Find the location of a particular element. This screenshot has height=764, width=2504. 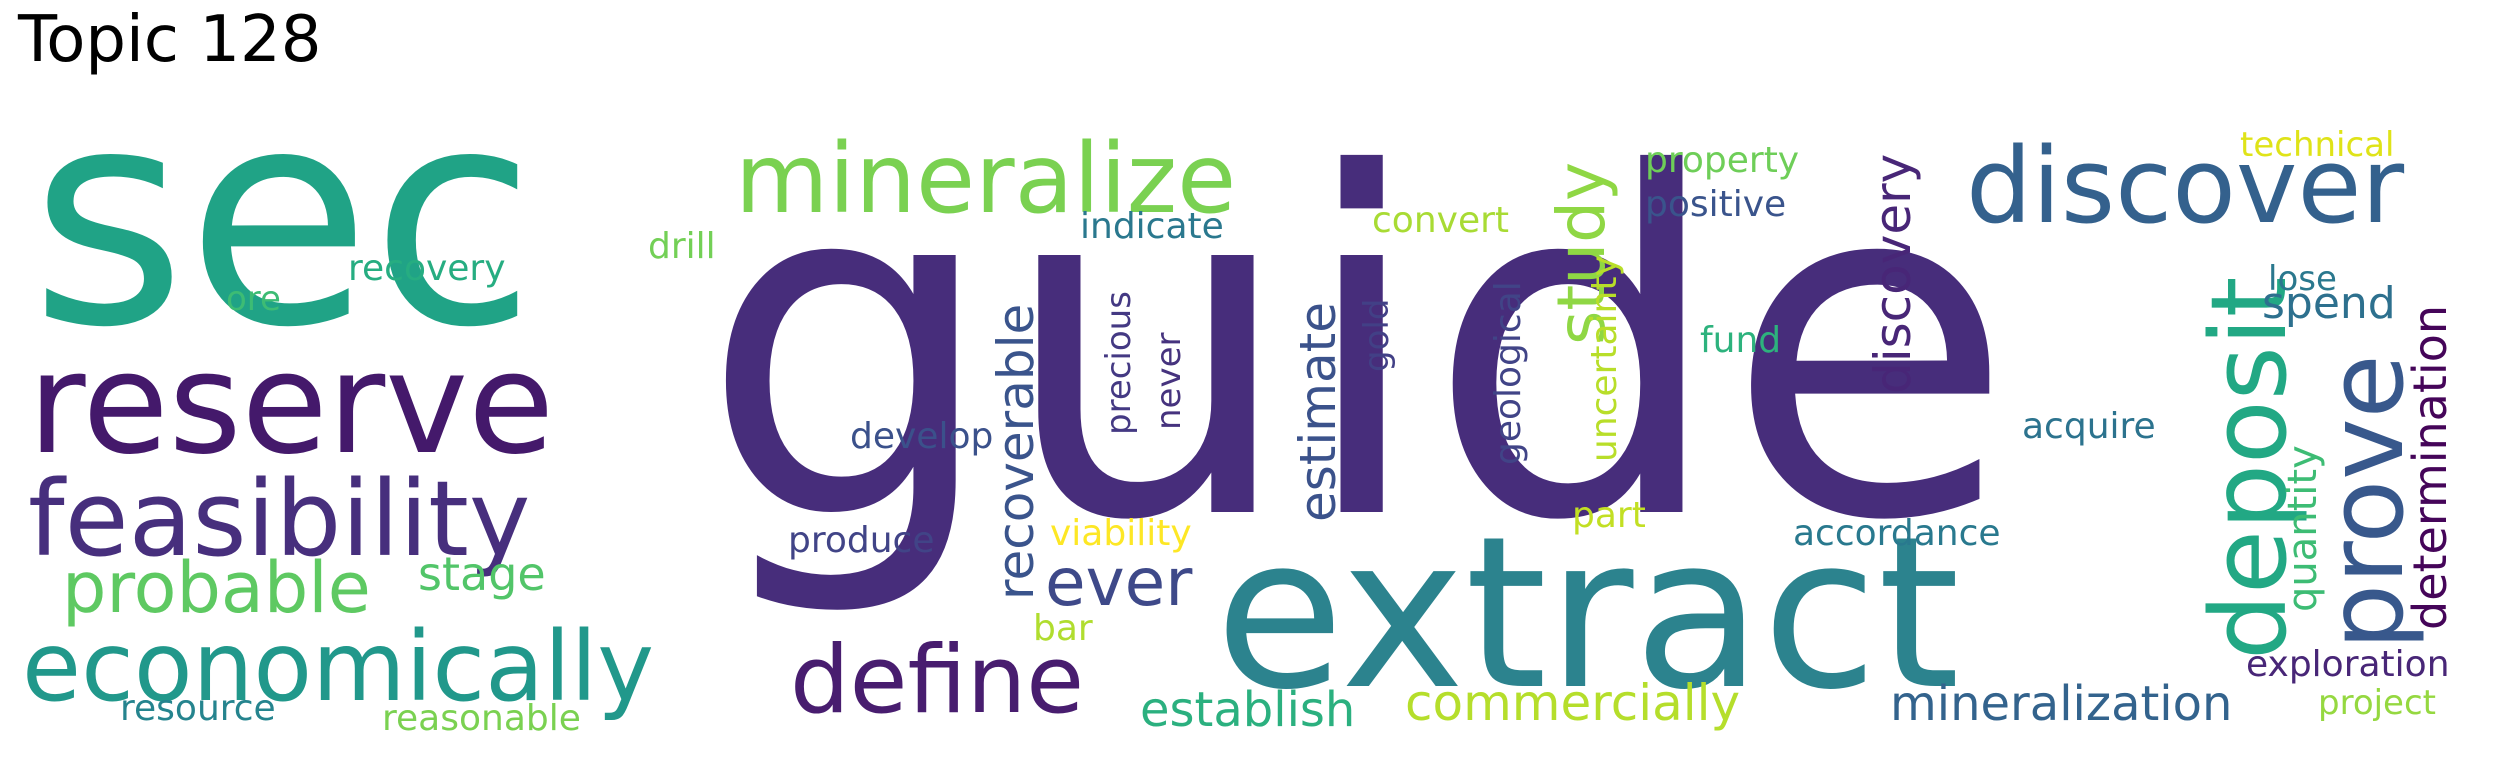

word-lose: lose is located at coordinates (2302, 279).